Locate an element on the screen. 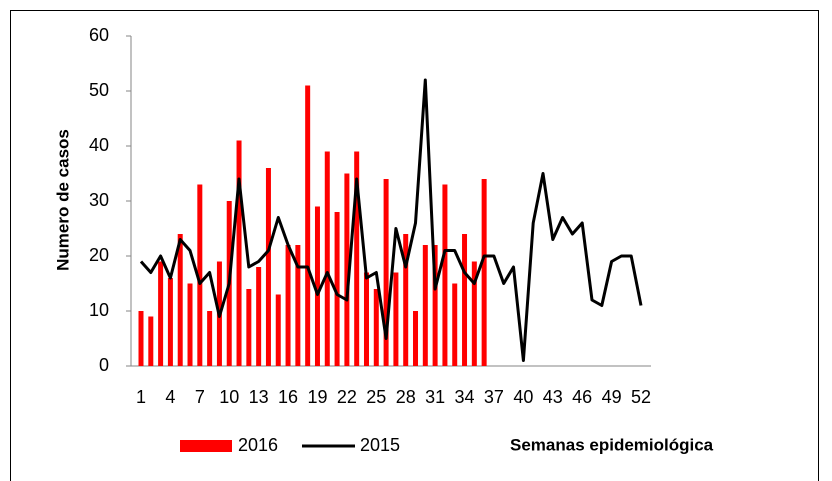 This screenshot has height=481, width=832. x-tick-label: 49 is located at coordinates (612, 397).